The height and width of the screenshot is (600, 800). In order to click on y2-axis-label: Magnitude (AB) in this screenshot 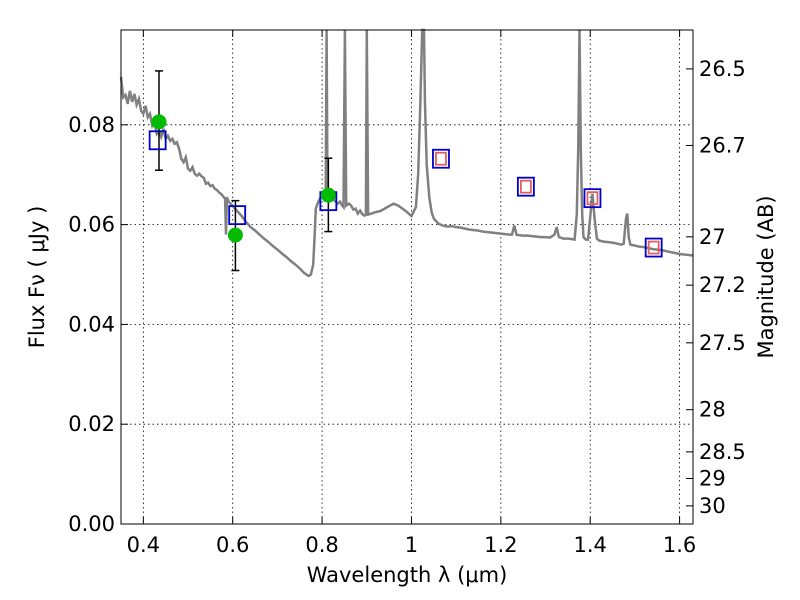, I will do `click(766, 276)`.